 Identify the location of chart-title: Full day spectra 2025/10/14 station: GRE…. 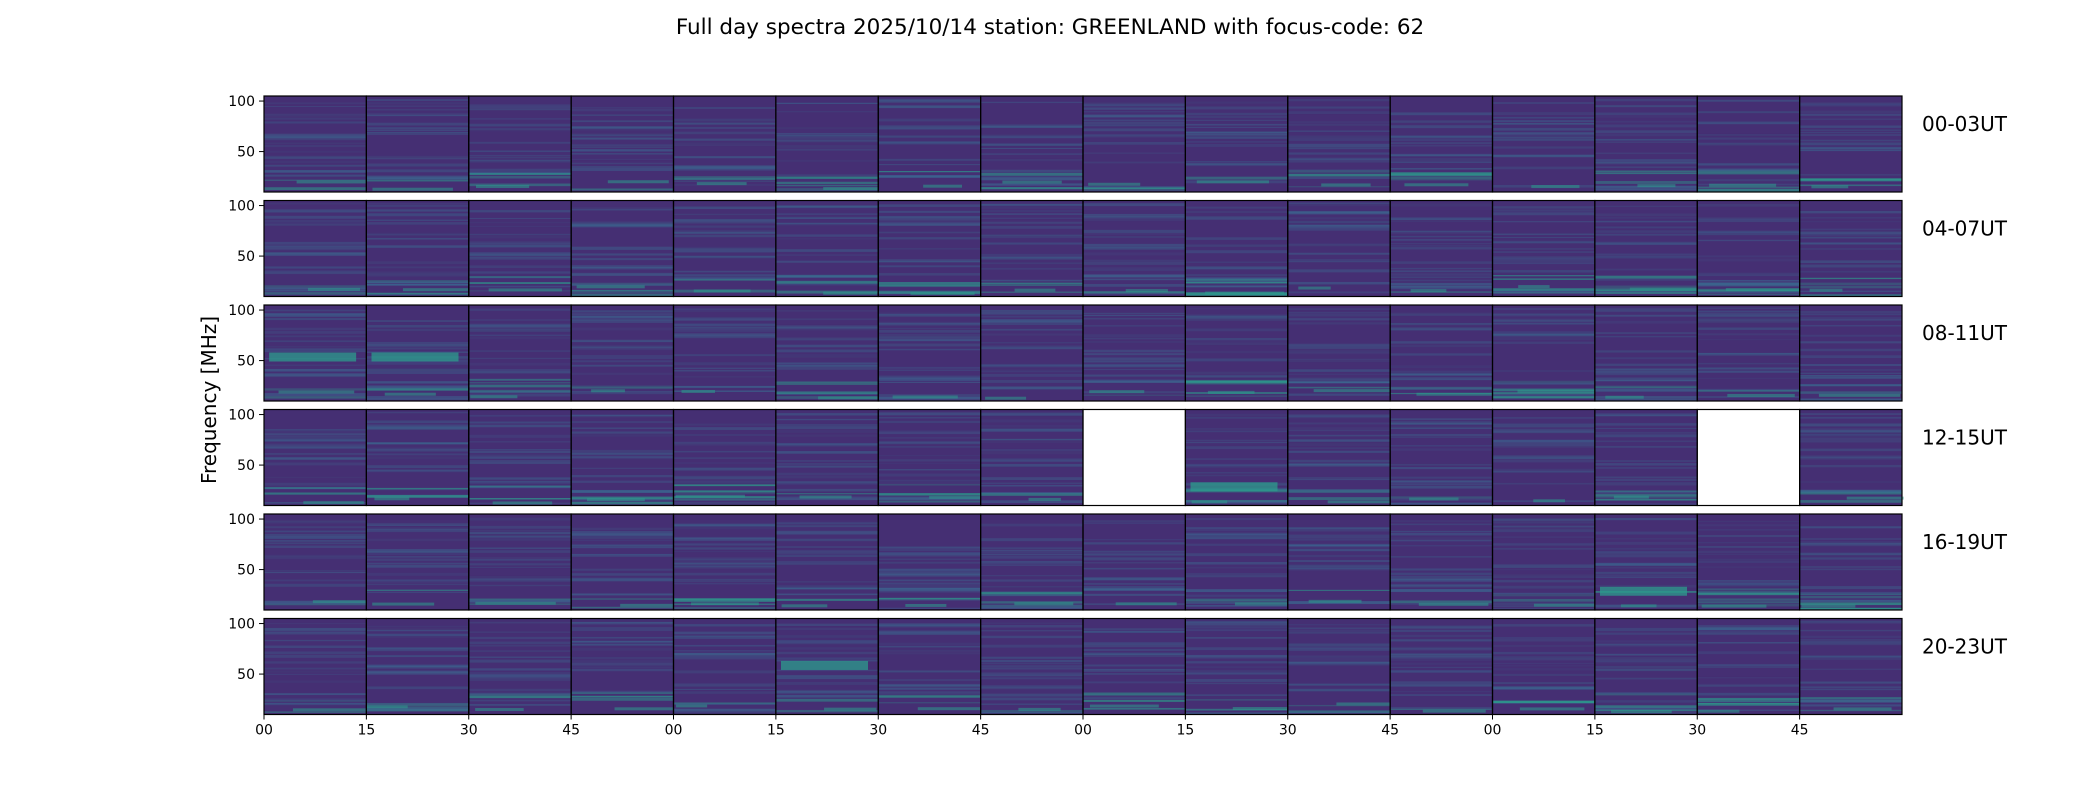
(1050, 27).